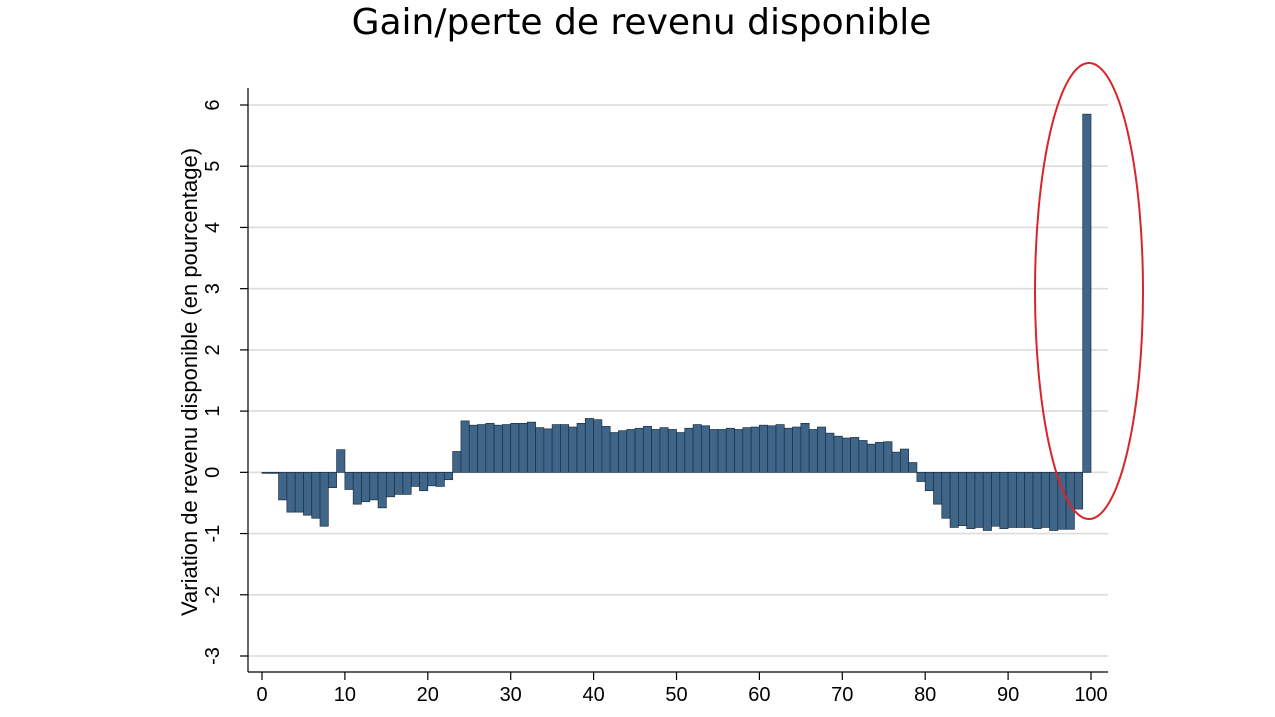  I want to click on y-ticks: -3 -2 -1 0 1 2 3 4 5 6, so click(225, 382).